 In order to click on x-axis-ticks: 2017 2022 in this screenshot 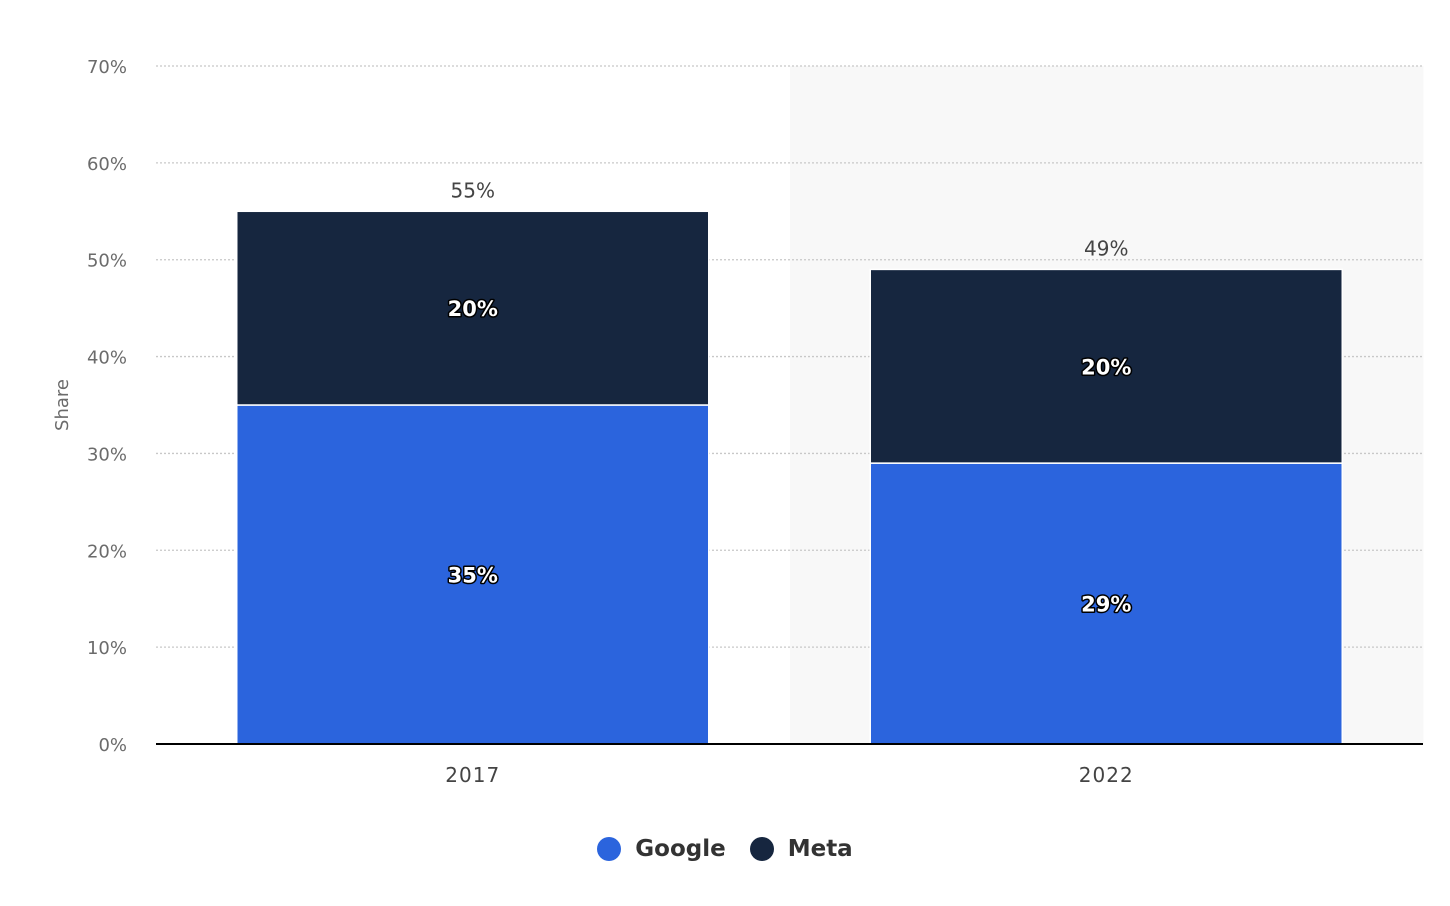, I will do `click(789, 775)`.